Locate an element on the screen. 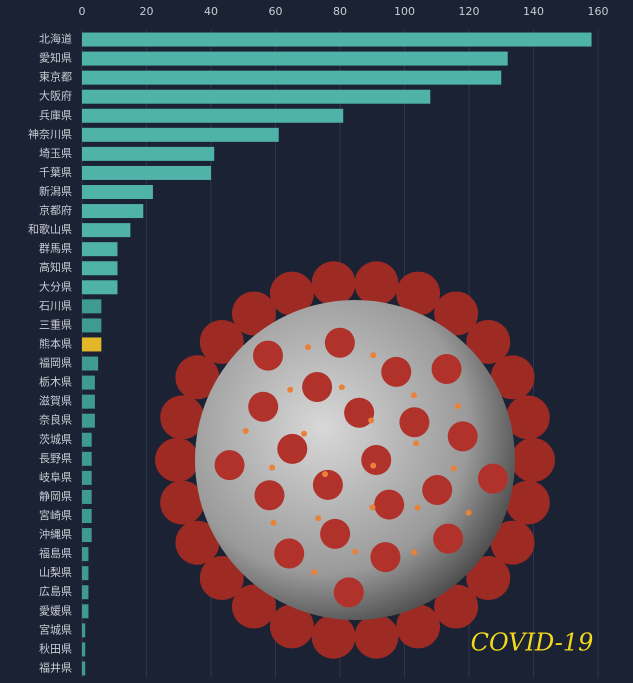  y-tick-label: 奈良県 is located at coordinates (55, 420).